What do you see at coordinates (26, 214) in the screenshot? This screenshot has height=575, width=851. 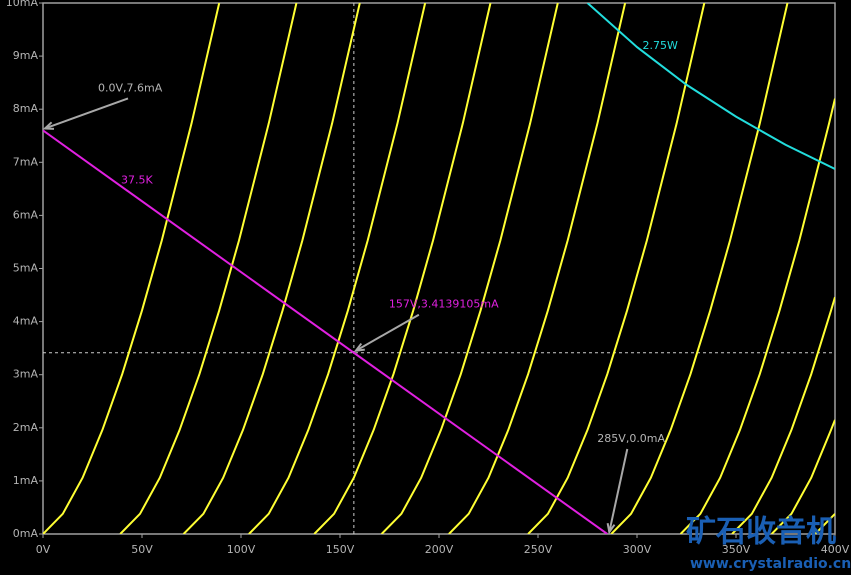 I see `y-tick-label: 6mA` at bounding box center [26, 214].